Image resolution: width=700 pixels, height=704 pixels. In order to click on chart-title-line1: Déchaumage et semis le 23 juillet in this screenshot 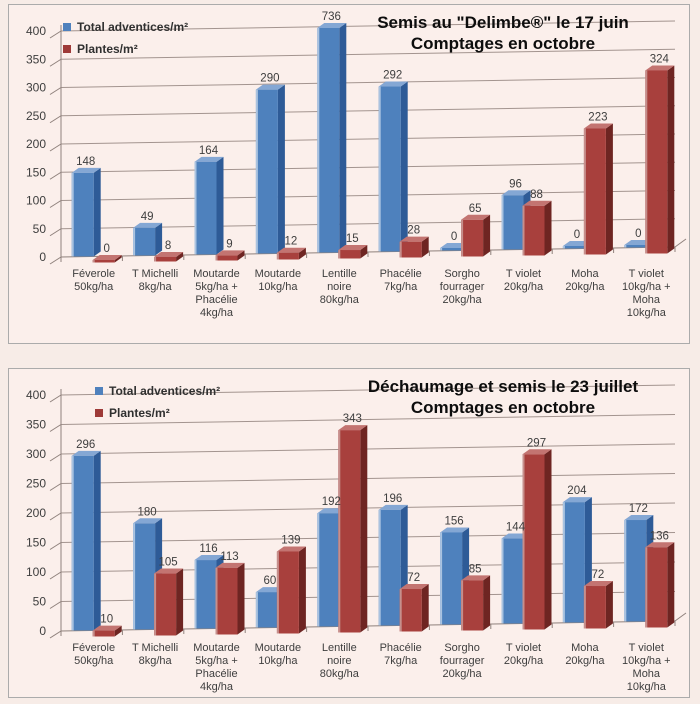, I will do `click(503, 386)`.